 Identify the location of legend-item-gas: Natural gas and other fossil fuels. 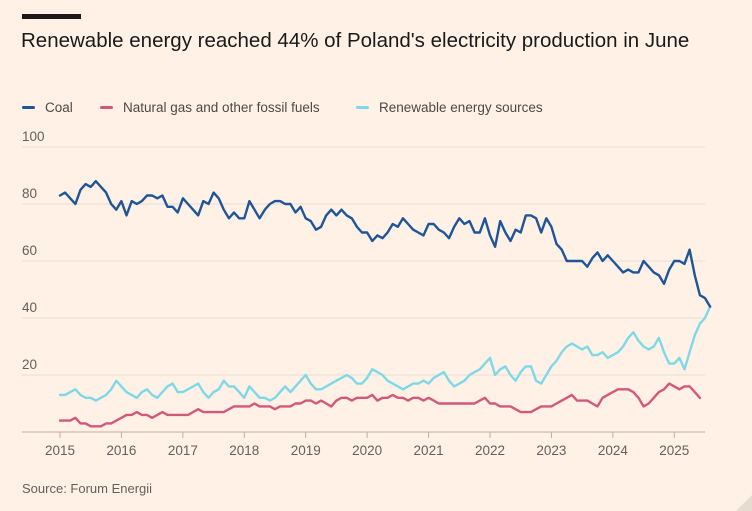
(210, 107).